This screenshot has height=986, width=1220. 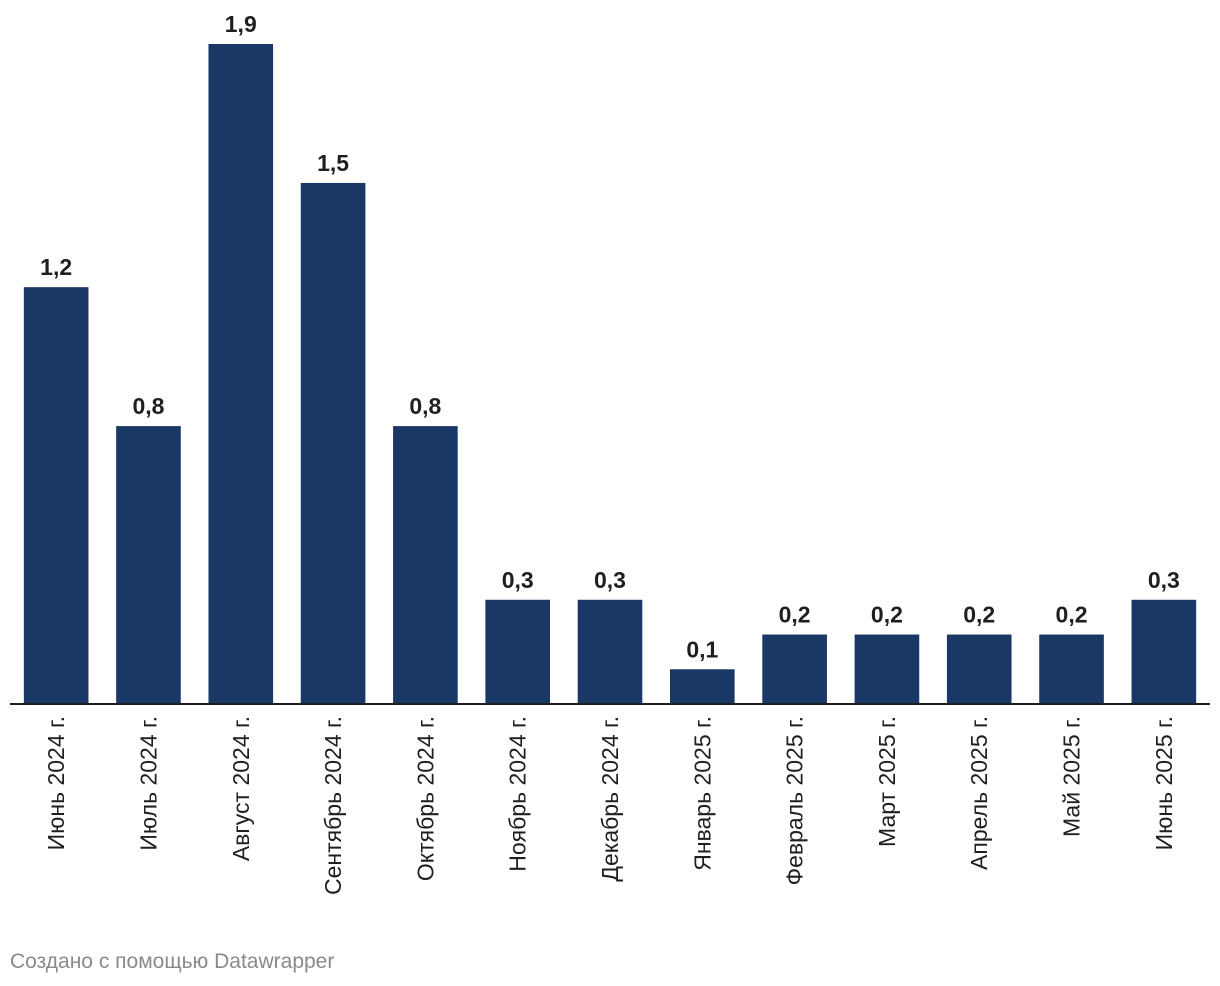 I want to click on x-tick-label-1: Июнь 2024 г., so click(x=56, y=783).